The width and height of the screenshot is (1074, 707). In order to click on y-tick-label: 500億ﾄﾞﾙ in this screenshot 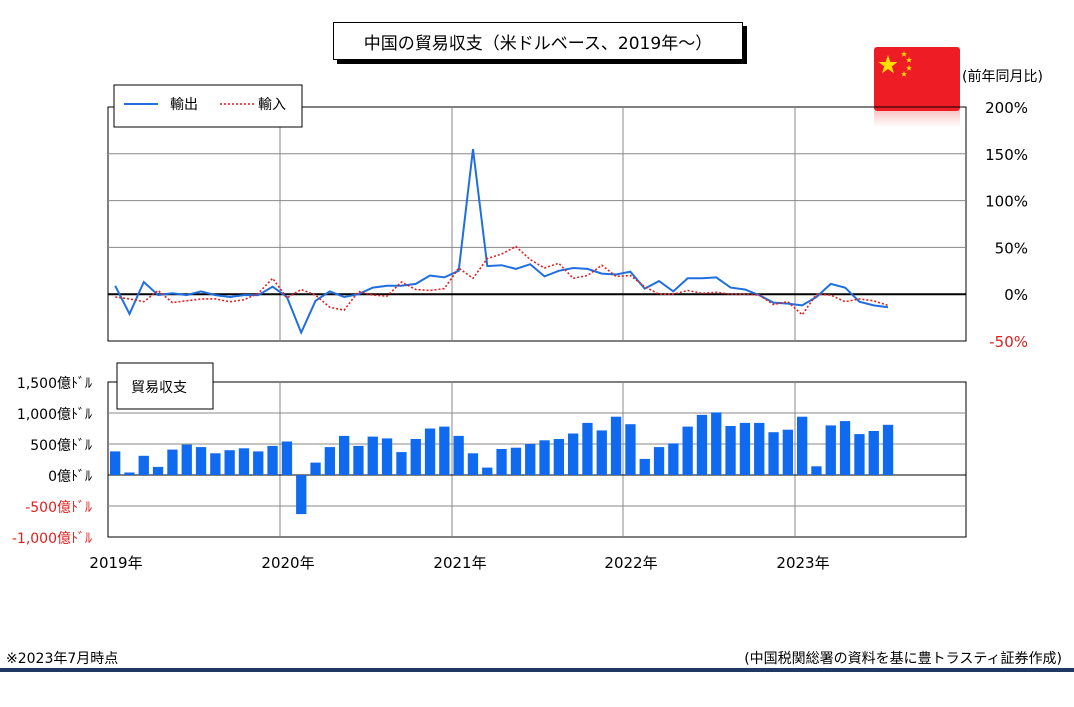, I will do `click(61, 446)`.